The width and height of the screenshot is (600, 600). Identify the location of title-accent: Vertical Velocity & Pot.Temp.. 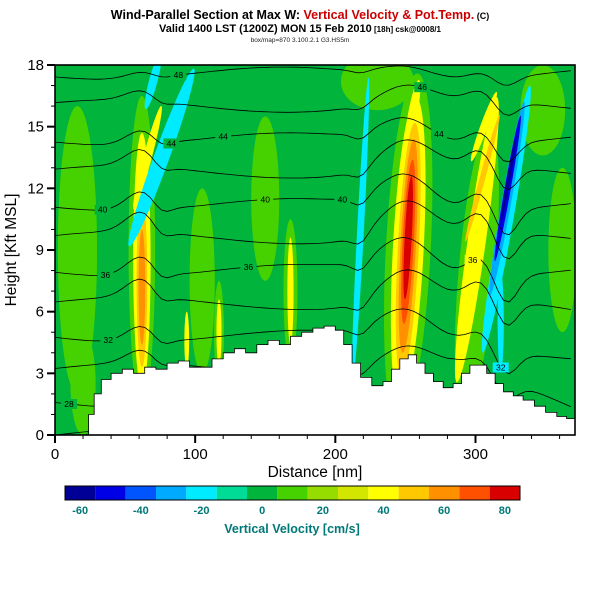
(389, 15).